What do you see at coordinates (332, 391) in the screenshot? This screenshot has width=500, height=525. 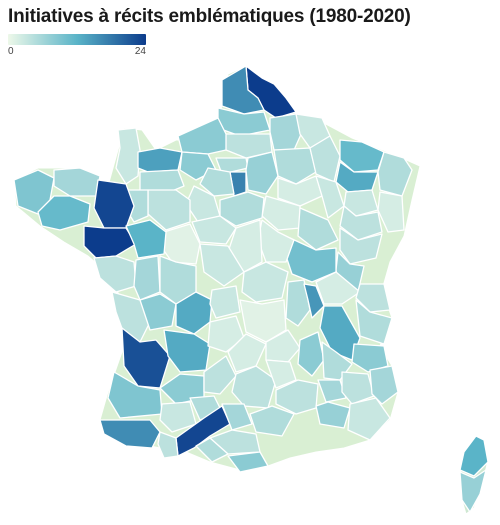 I see `department-vaucluse` at bounding box center [332, 391].